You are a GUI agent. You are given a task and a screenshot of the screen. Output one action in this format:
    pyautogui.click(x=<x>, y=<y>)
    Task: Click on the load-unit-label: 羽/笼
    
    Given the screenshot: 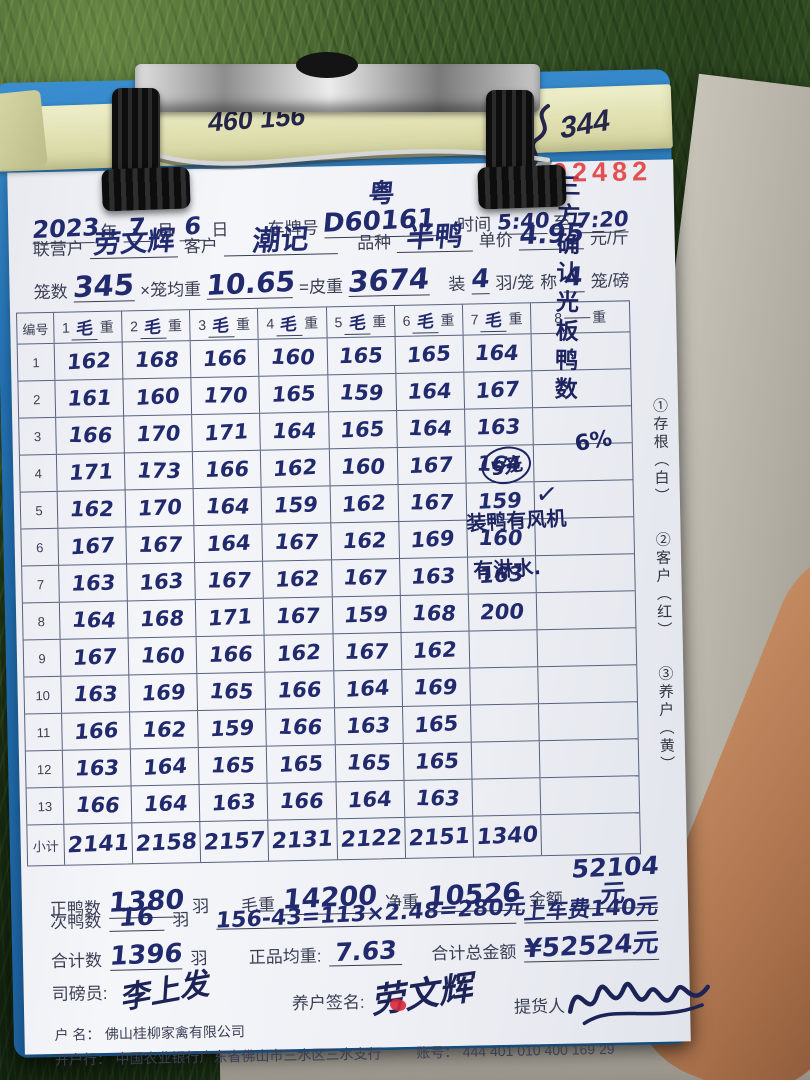 What is the action you would take?
    pyautogui.click(x=515, y=283)
    